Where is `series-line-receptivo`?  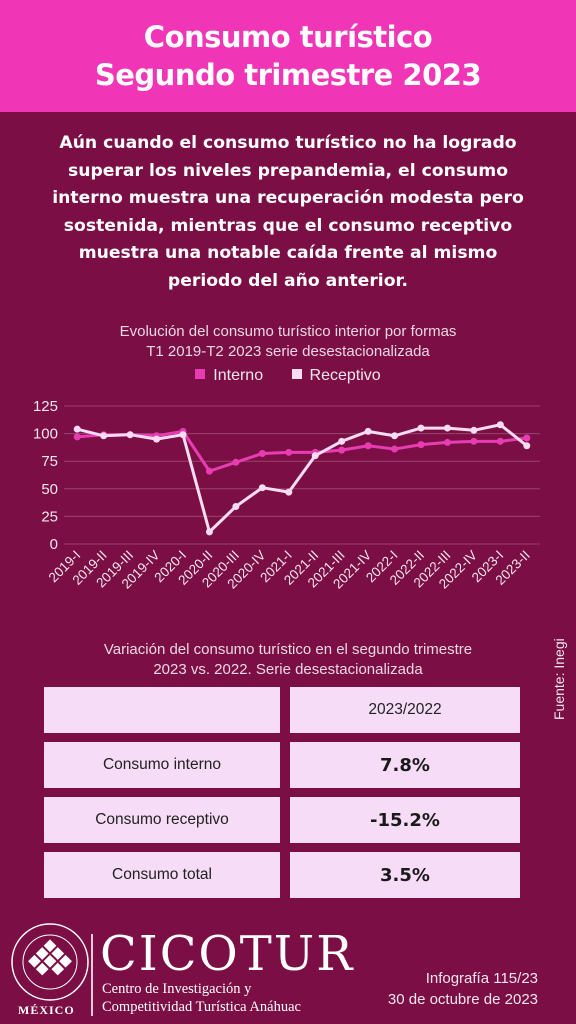
series-line-receptivo is located at coordinates (302, 478).